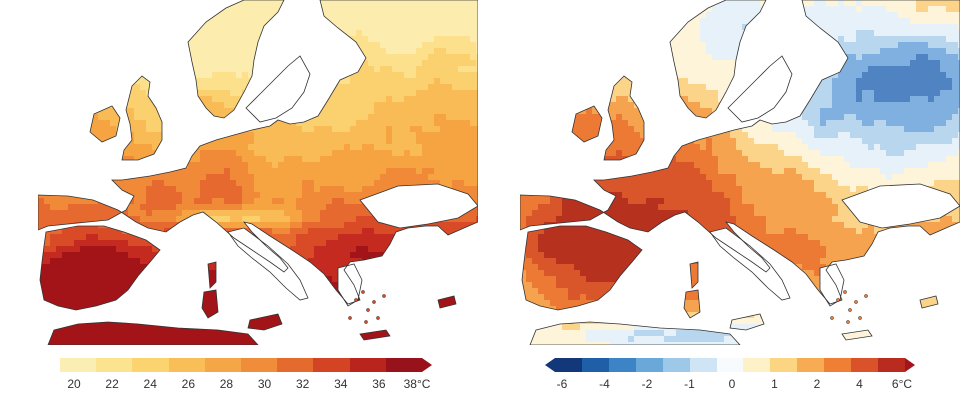 This screenshot has width=980, height=400. I want to click on right-land-cyprus-outline, so click(929, 302).